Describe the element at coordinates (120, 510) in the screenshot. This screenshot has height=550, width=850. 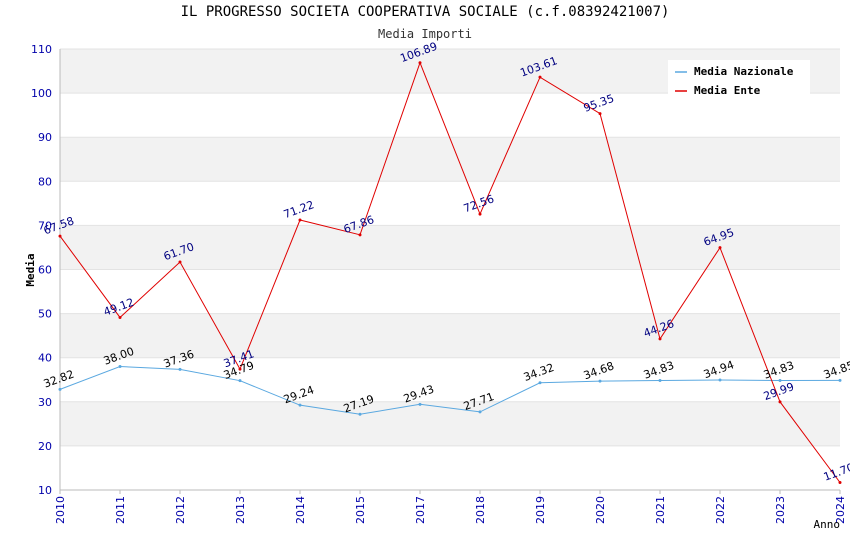
I see `x-tick-label: 2011` at that location.